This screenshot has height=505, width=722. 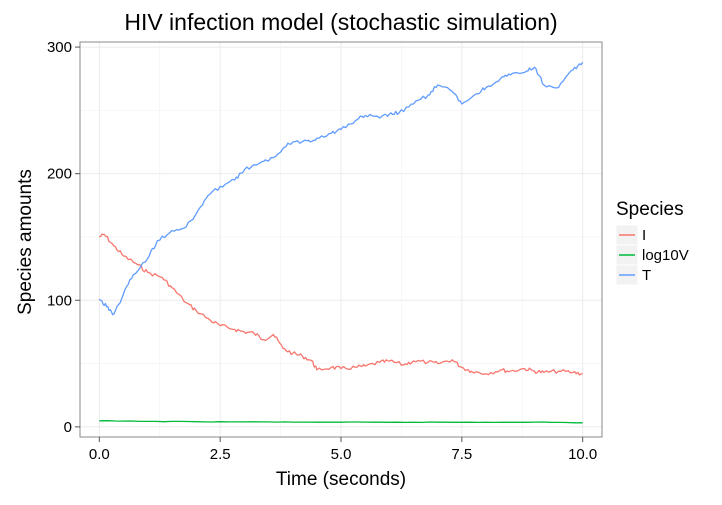 What do you see at coordinates (644, 235) in the screenshot?
I see `legend-label: I` at bounding box center [644, 235].